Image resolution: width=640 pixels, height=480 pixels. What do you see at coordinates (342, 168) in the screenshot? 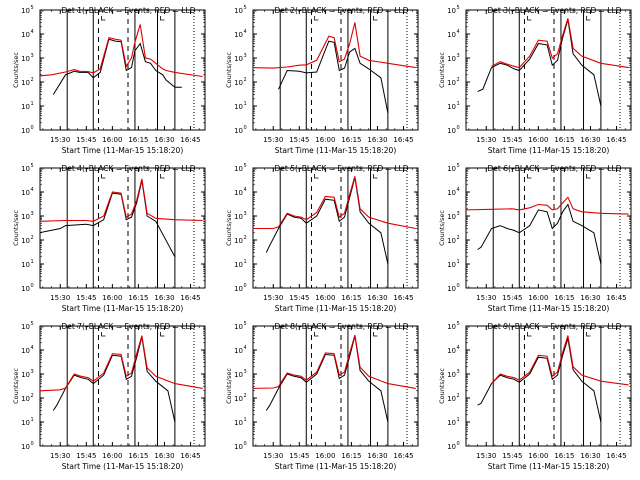
I see `chart-title: Det 5(–BLACK = Events, RED = LLD` at bounding box center [342, 168].